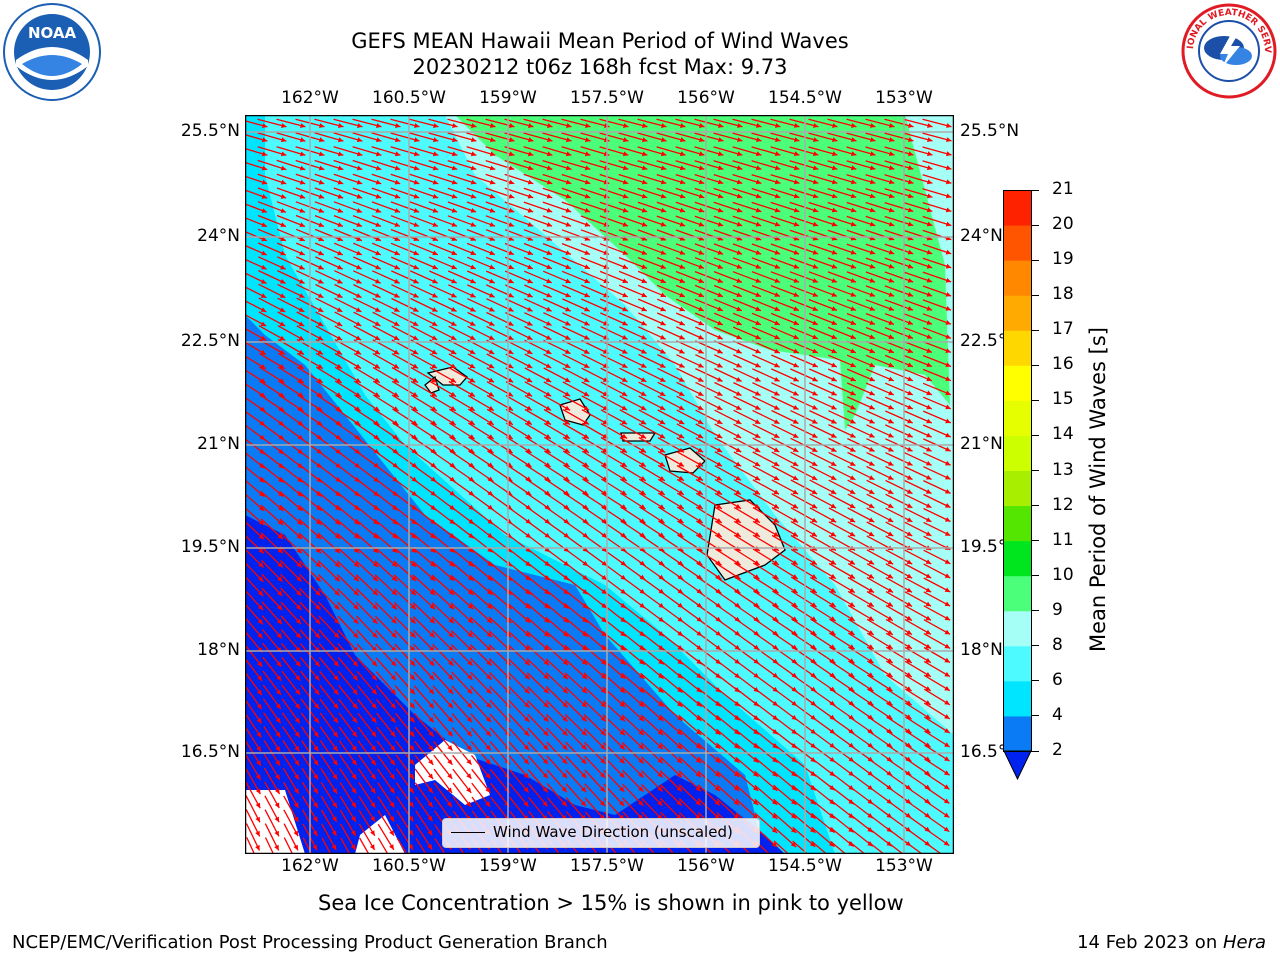  I want to click on colorbar-tick-label: 21, so click(1063, 189).